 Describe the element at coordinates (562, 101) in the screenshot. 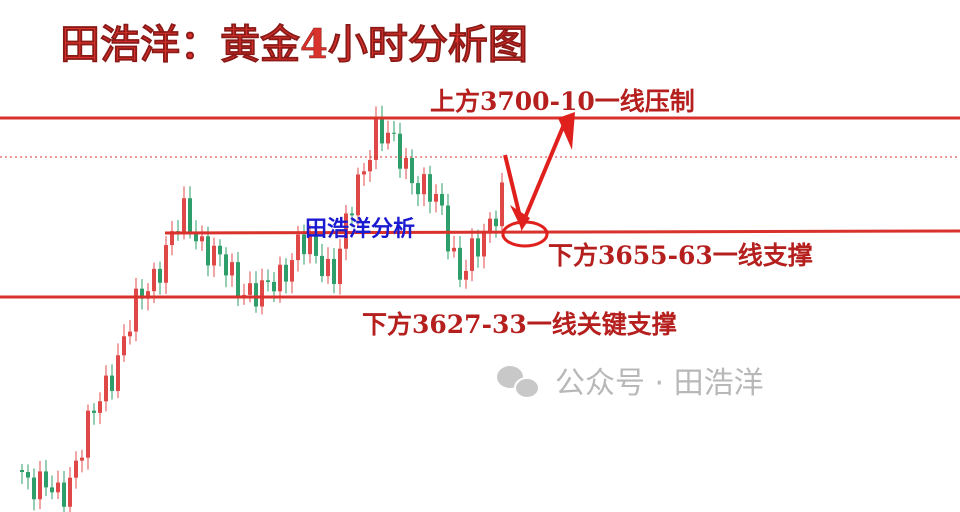

I see `annotation: 上方3700-10一线压制` at that location.